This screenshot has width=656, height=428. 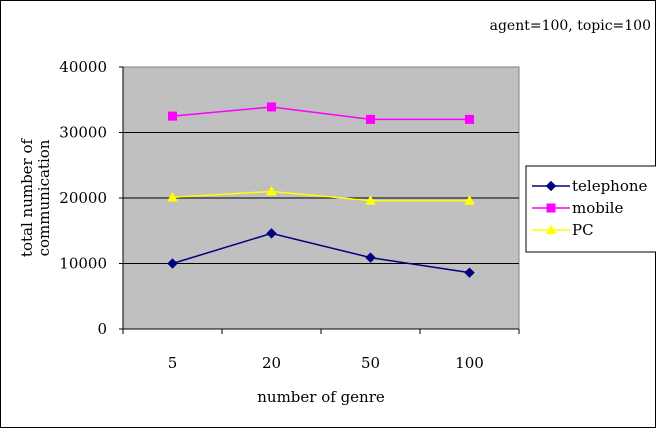 What do you see at coordinates (563, 230) in the screenshot?
I see `legend-item-PC: PC` at bounding box center [563, 230].